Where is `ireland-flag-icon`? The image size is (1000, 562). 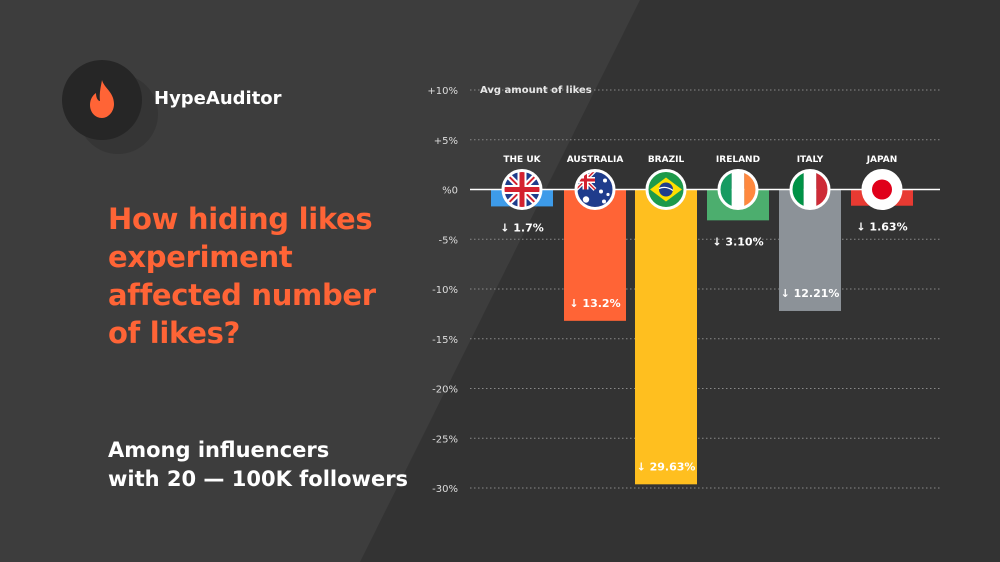 ireland-flag-icon is located at coordinates (738, 189).